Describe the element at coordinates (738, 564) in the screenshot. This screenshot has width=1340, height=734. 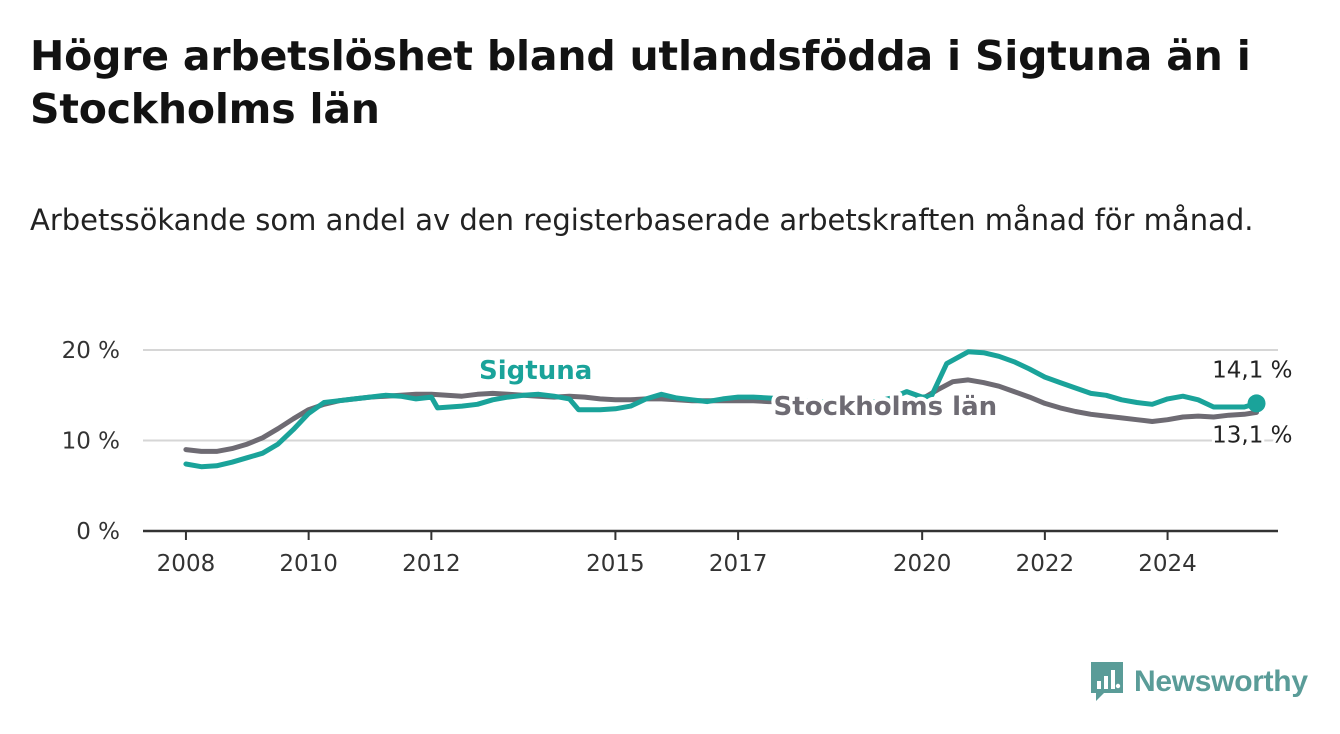
I see `x-tick-label: 2017` at that location.